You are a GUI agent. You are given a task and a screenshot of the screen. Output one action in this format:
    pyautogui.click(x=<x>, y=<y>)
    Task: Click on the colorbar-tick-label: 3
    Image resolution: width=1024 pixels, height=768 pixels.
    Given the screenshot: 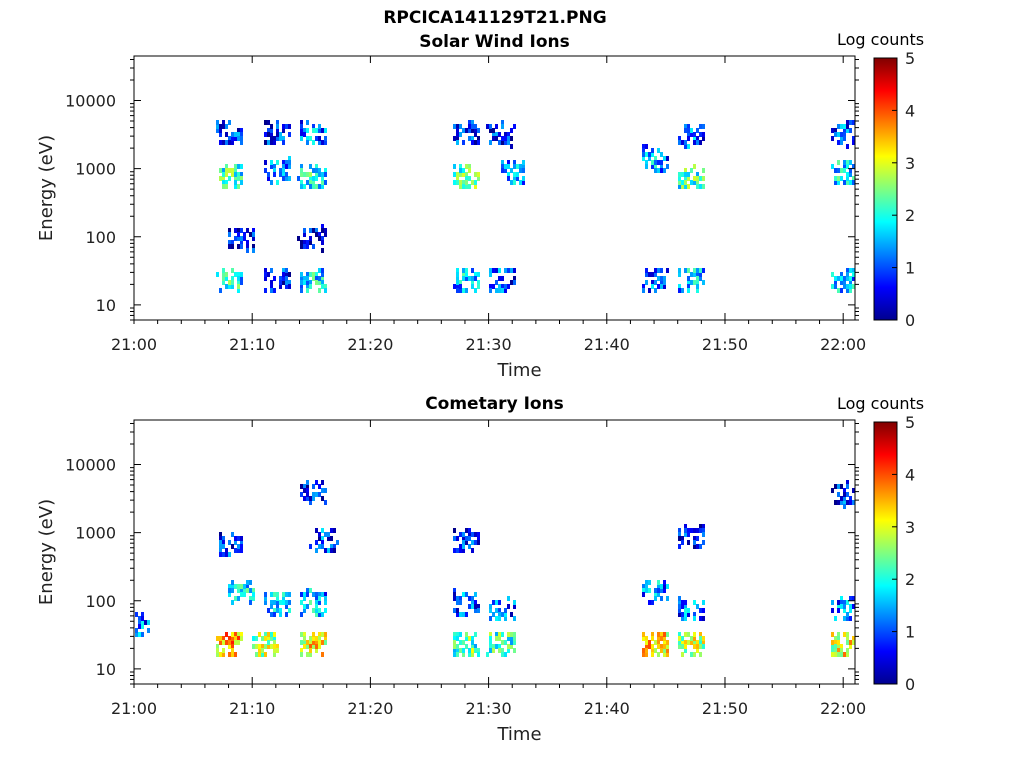 What is the action you would take?
    pyautogui.click(x=910, y=163)
    